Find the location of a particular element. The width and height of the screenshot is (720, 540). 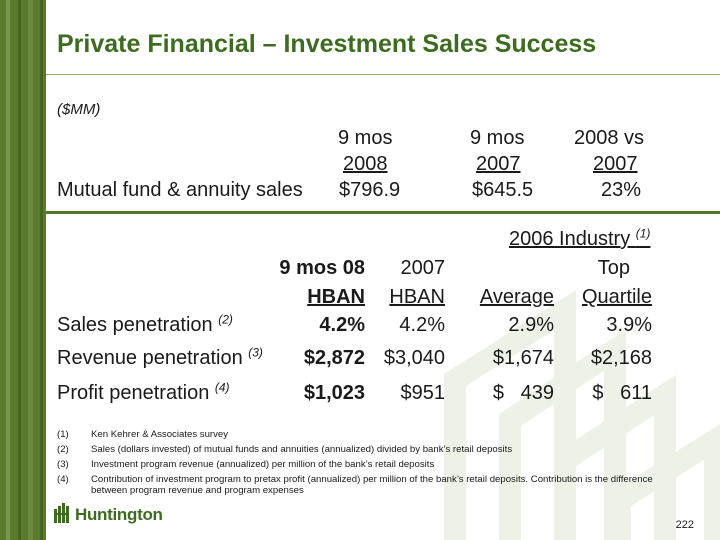

page-number: 222 is located at coordinates (684, 525).